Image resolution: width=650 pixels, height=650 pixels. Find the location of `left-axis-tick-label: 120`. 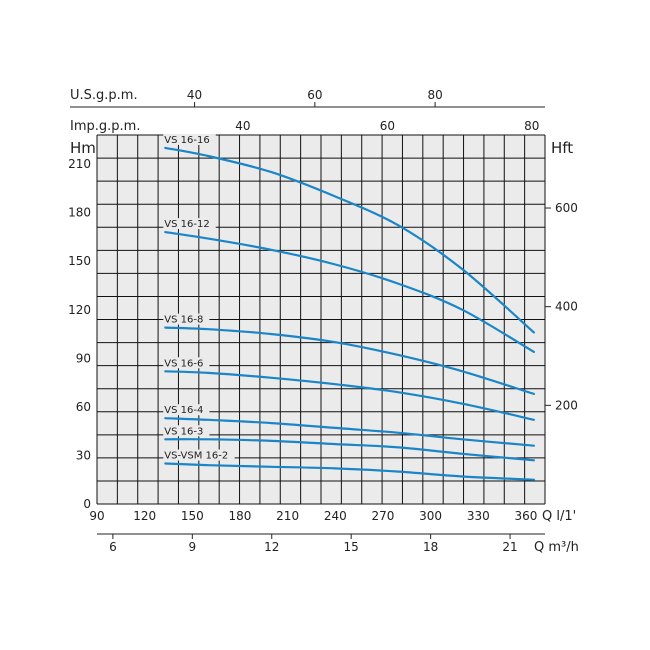

left-axis-tick-label: 120 is located at coordinates (79, 310).